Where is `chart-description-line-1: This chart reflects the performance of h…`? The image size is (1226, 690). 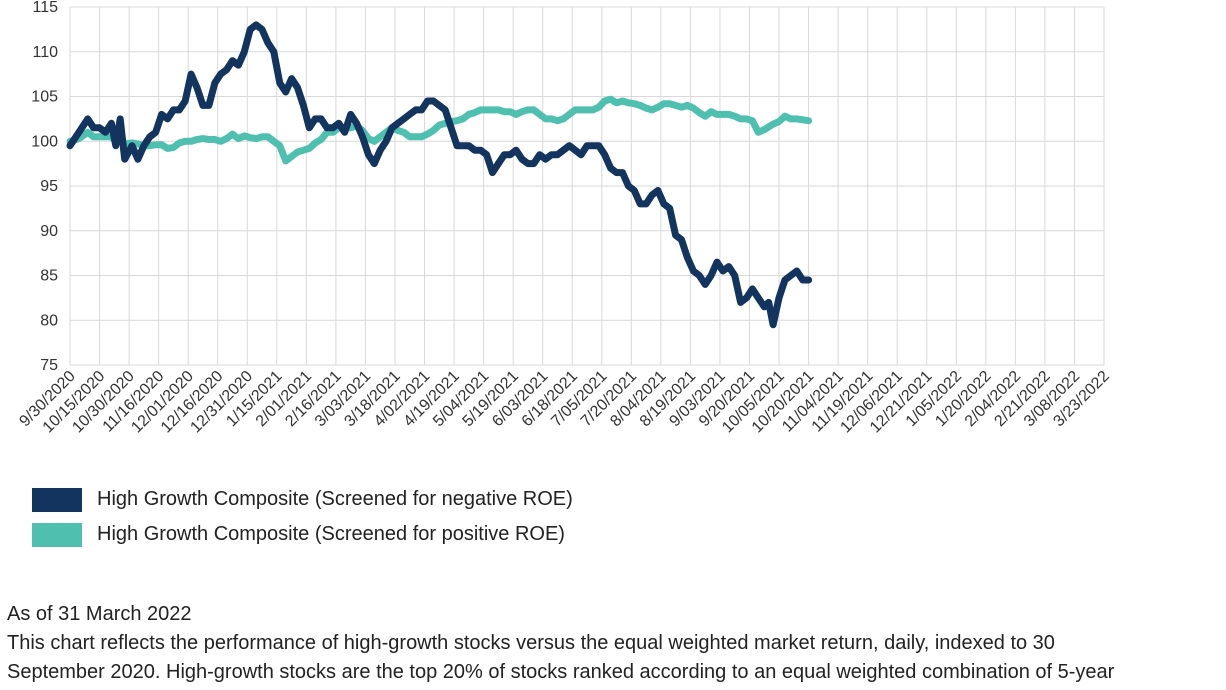
chart-description-line-1: This chart reflects the performance of h… is located at coordinates (531, 643).